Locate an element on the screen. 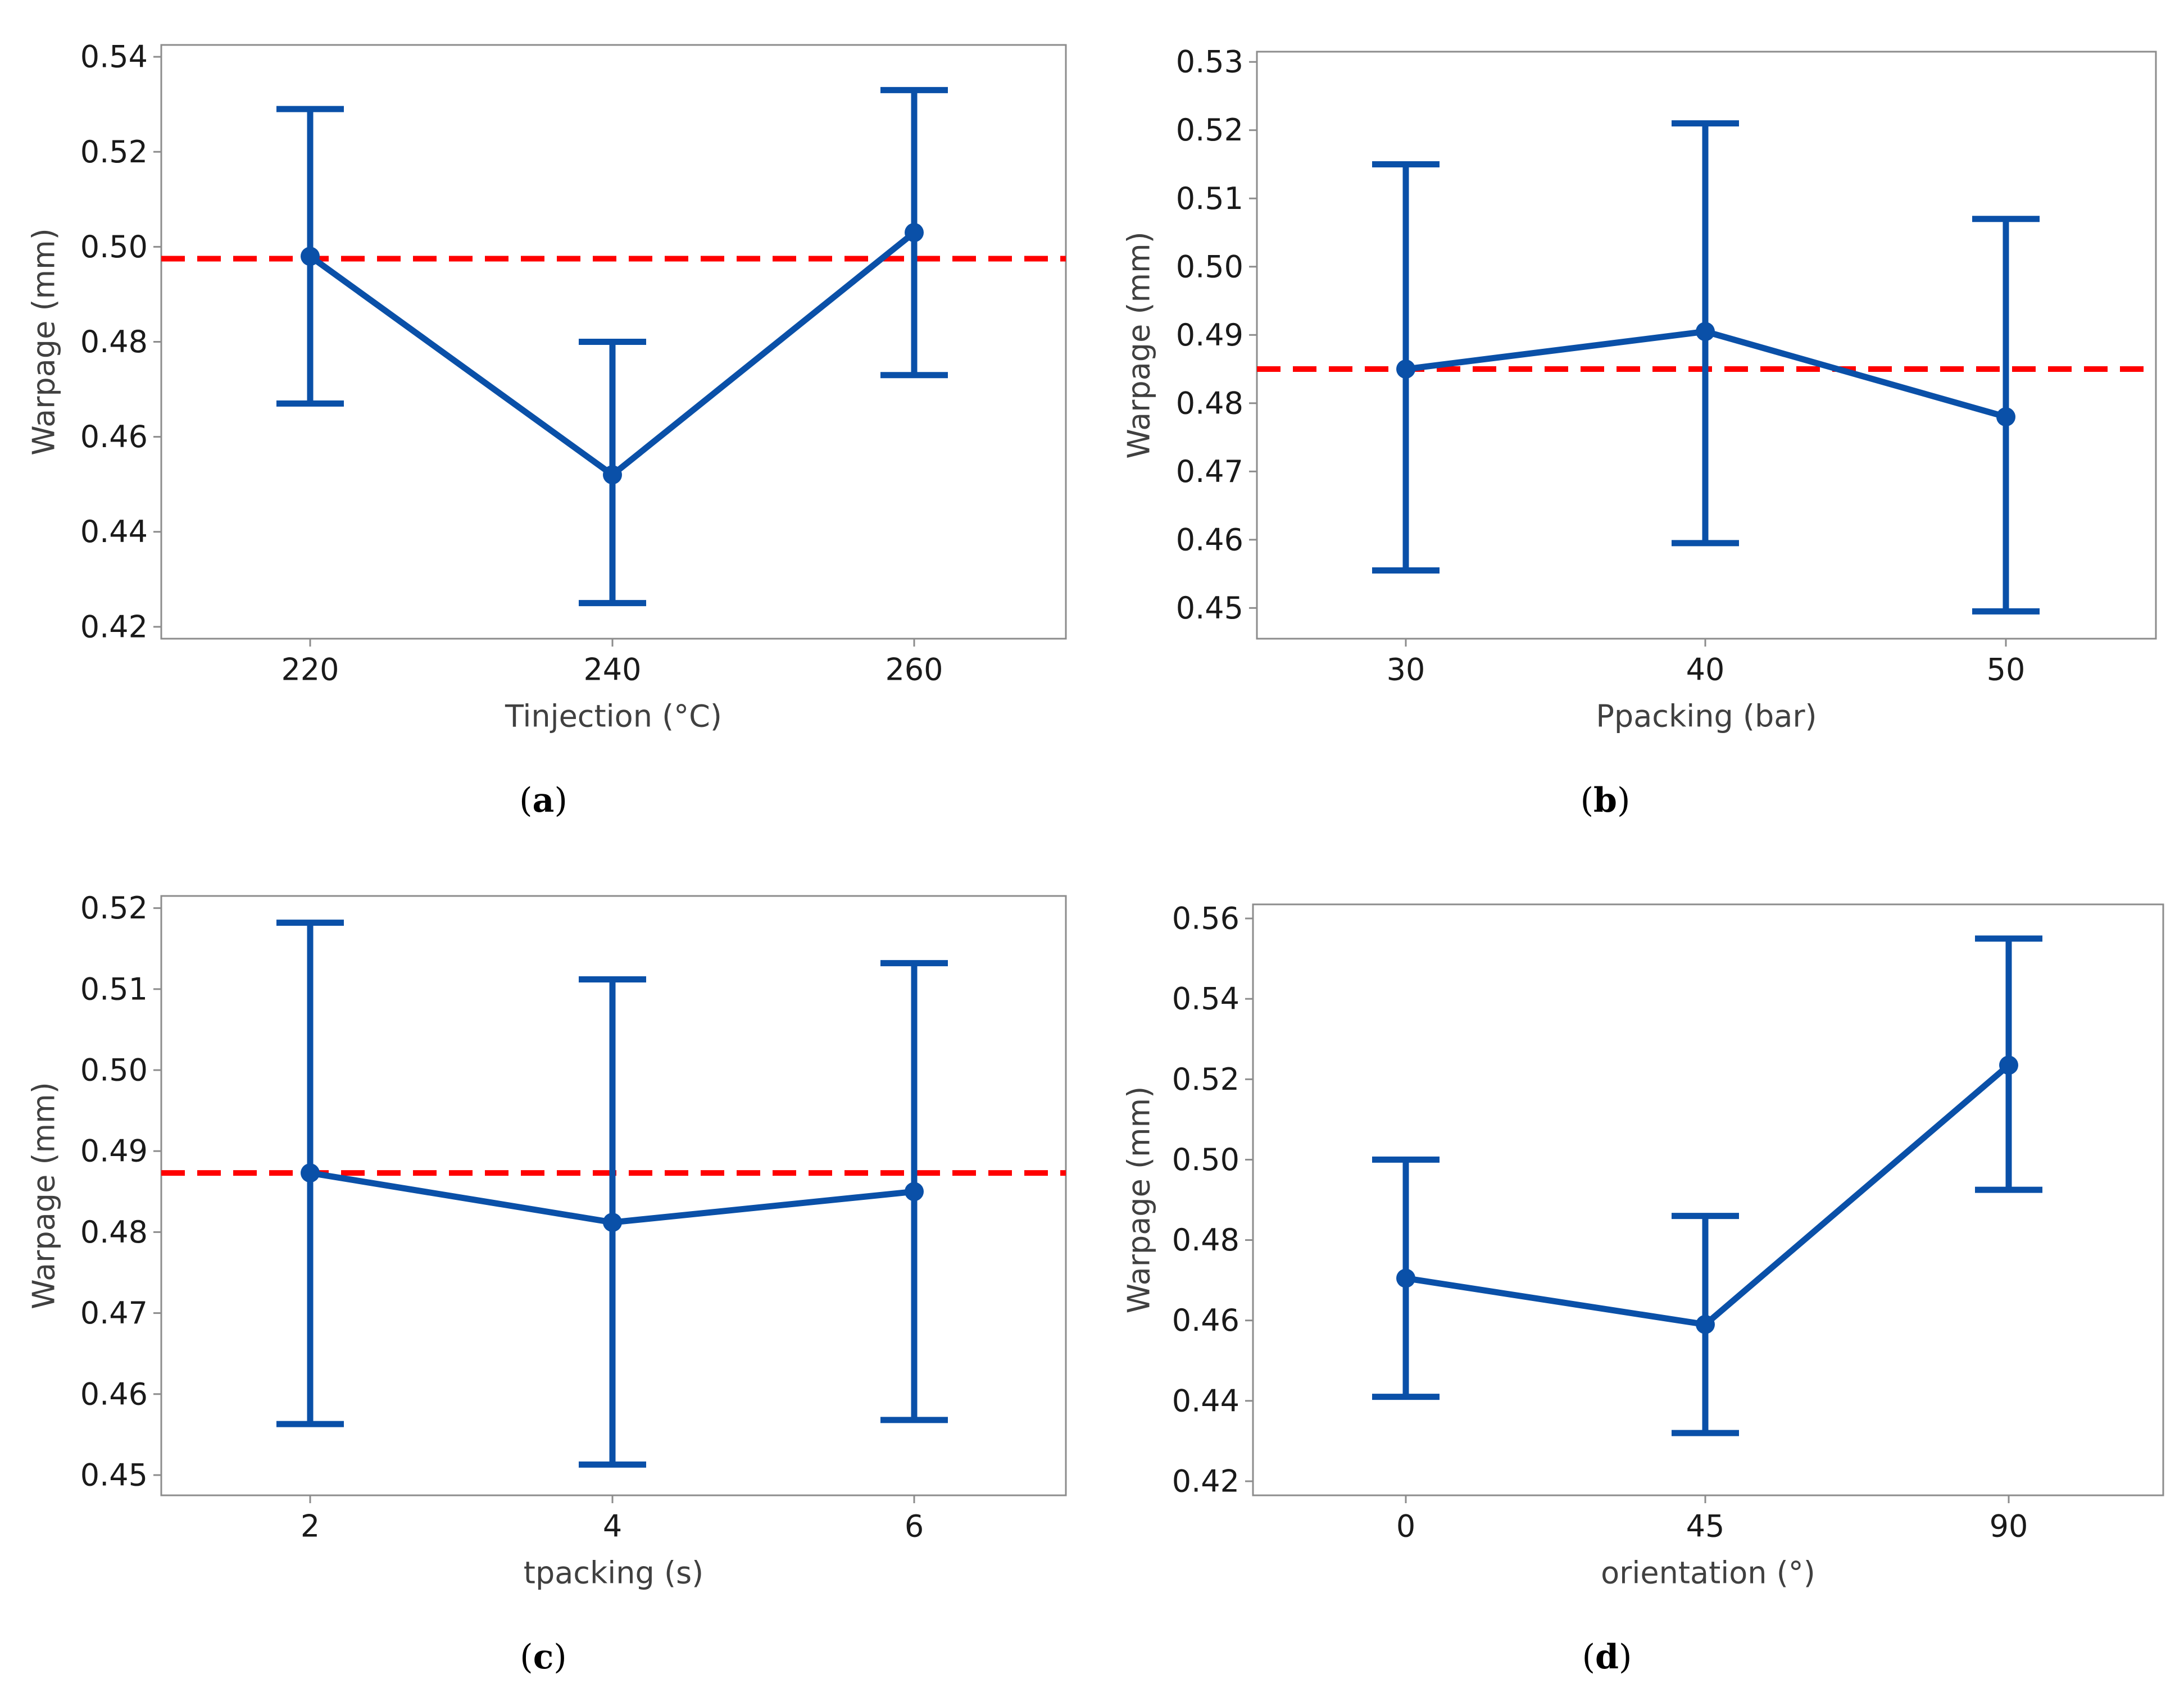 The height and width of the screenshot is (1688, 2184). x-tick-label: 4 is located at coordinates (612, 1526).